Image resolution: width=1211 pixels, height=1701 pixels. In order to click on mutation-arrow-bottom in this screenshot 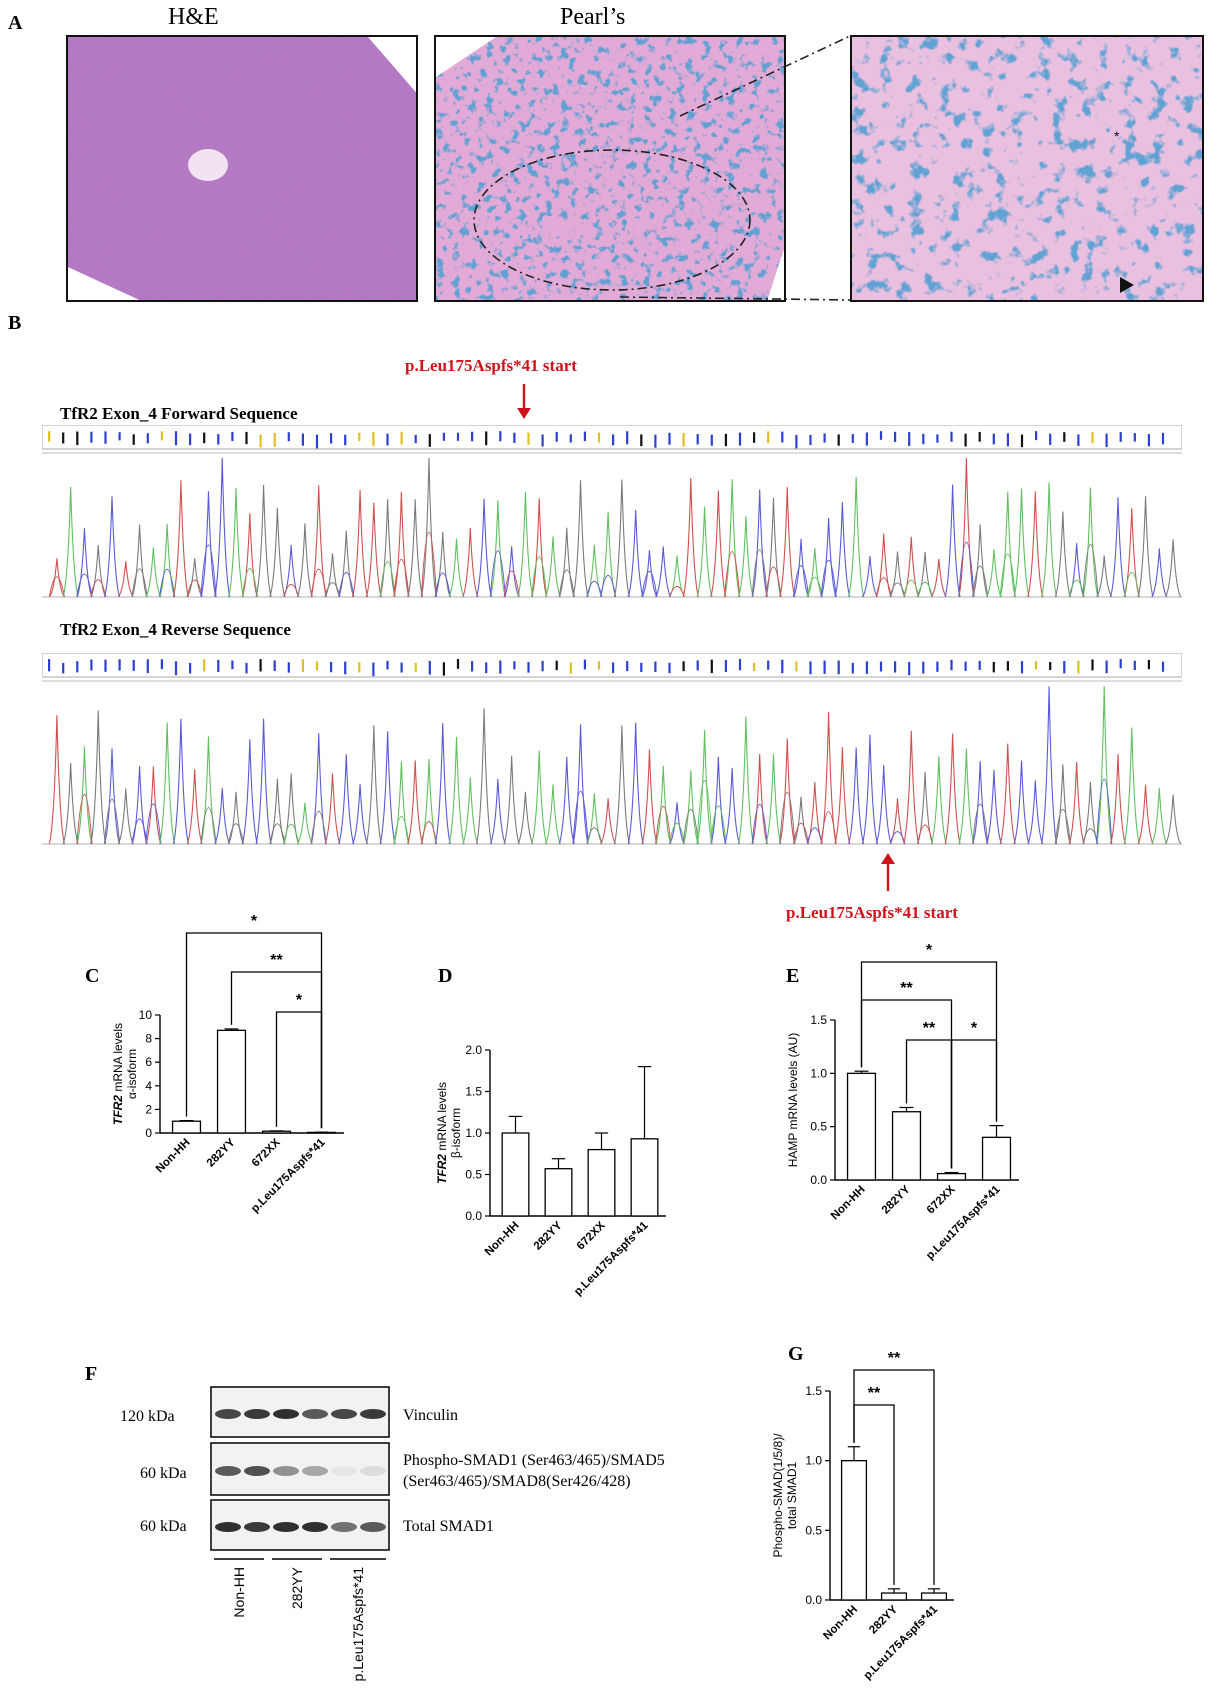, I will do `click(888, 872)`.